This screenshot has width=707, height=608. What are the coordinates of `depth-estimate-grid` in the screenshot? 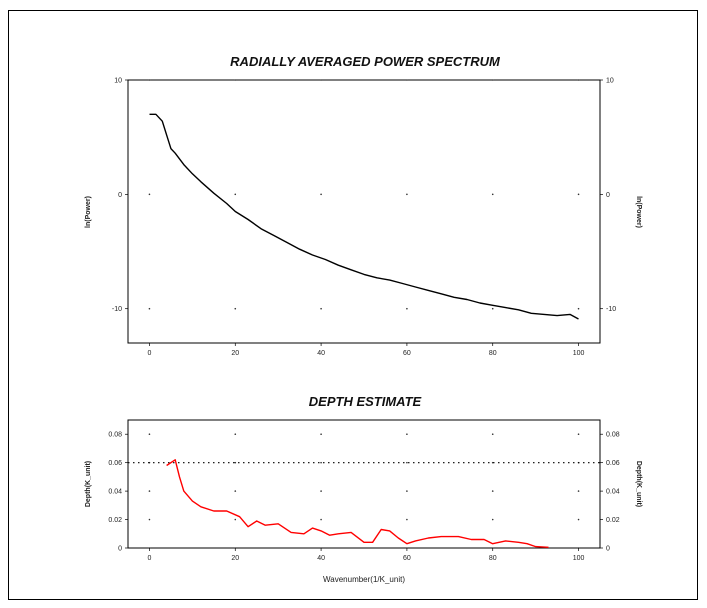 It's located at (364, 491).